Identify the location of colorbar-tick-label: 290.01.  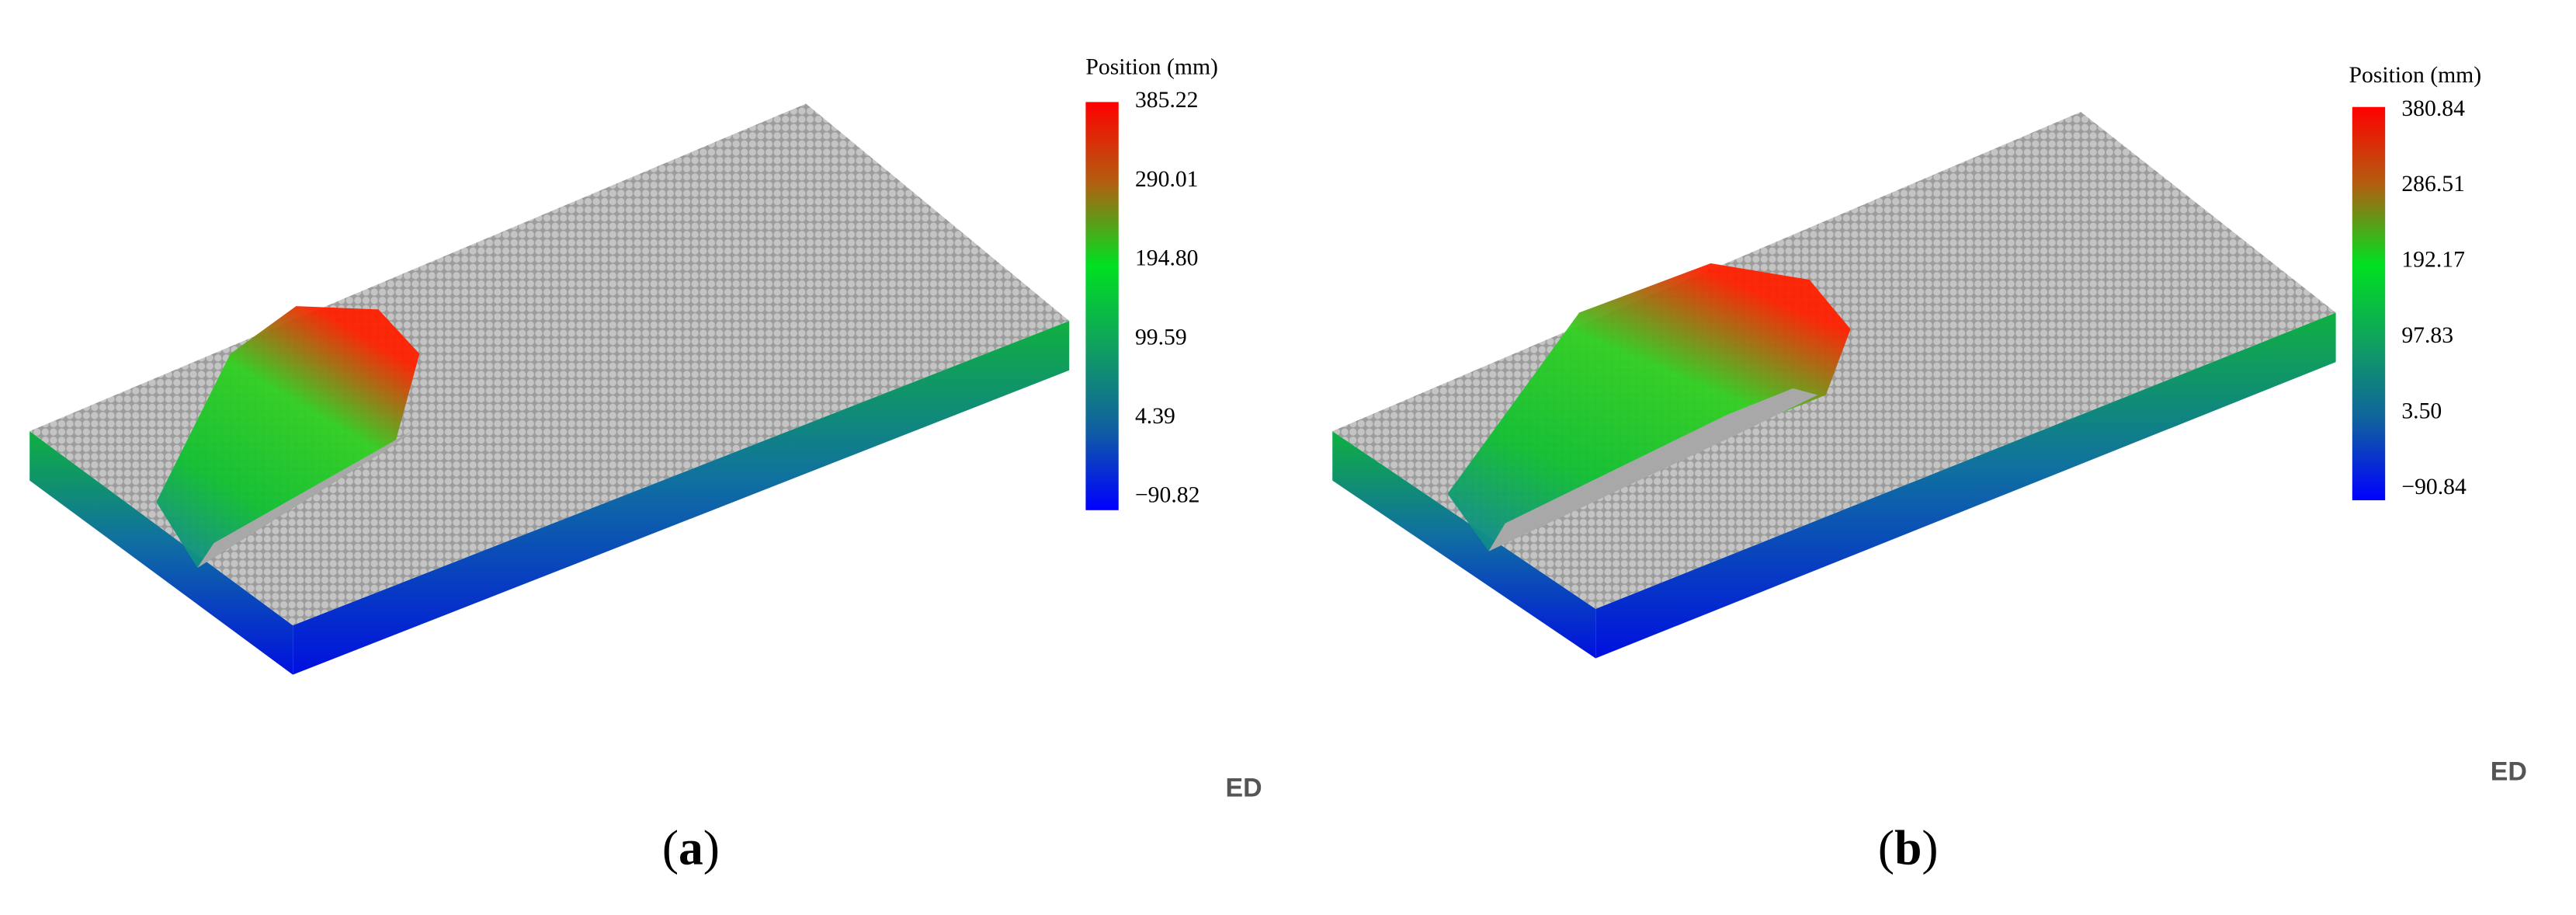
(1167, 179).